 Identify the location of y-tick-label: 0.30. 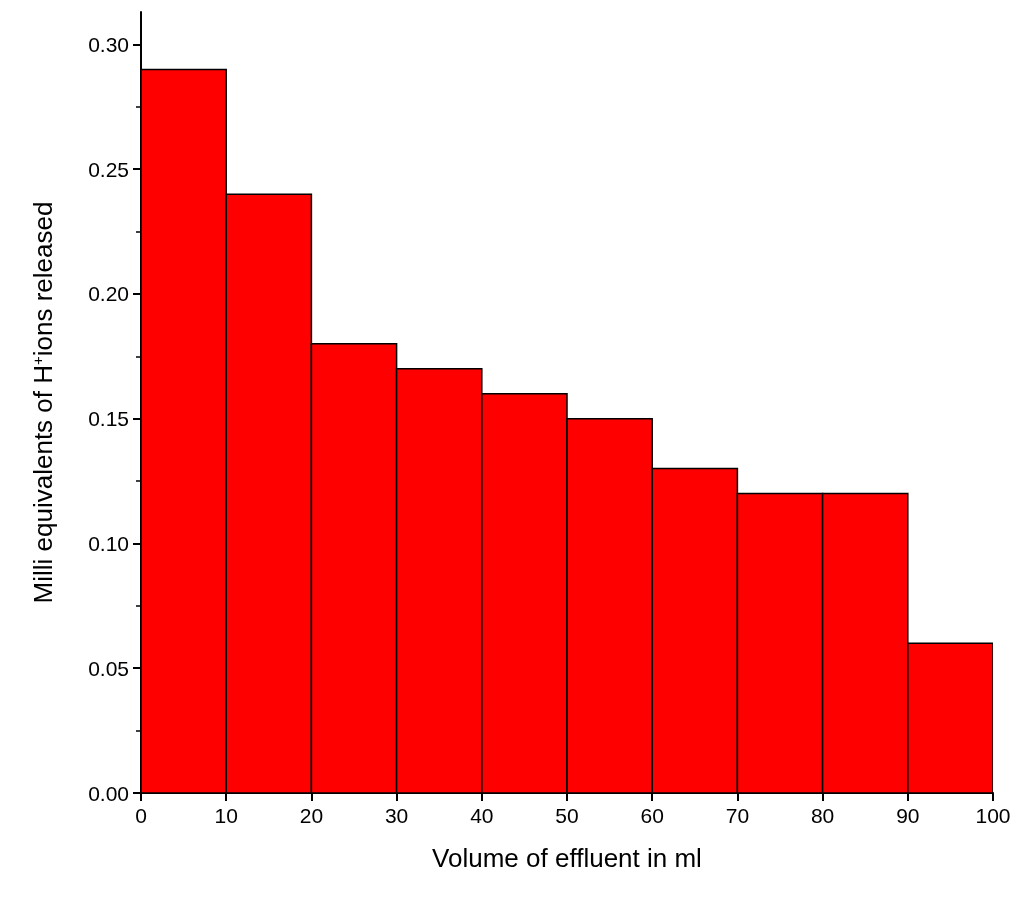
(108, 44).